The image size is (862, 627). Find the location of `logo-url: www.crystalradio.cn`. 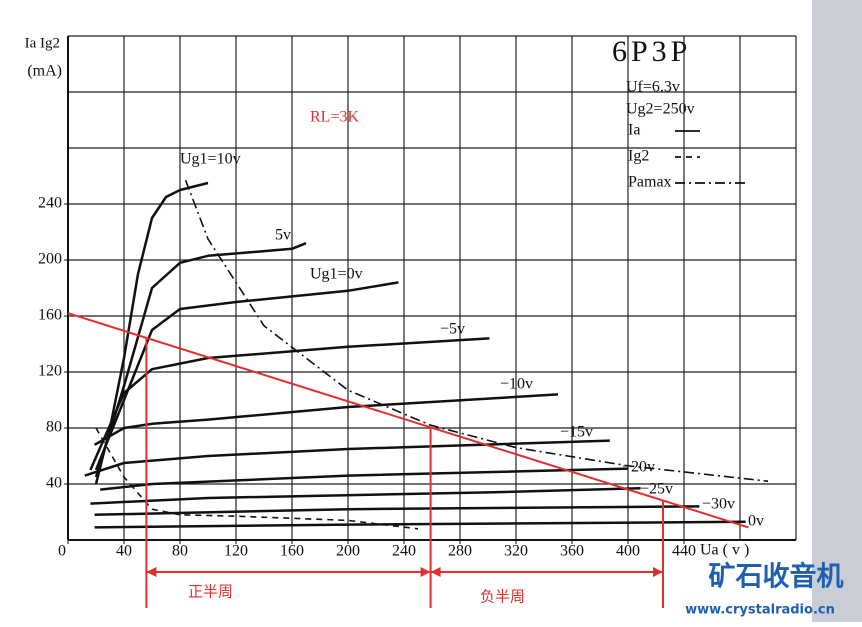

logo-url: www.crystalradio.cn is located at coordinates (760, 610).